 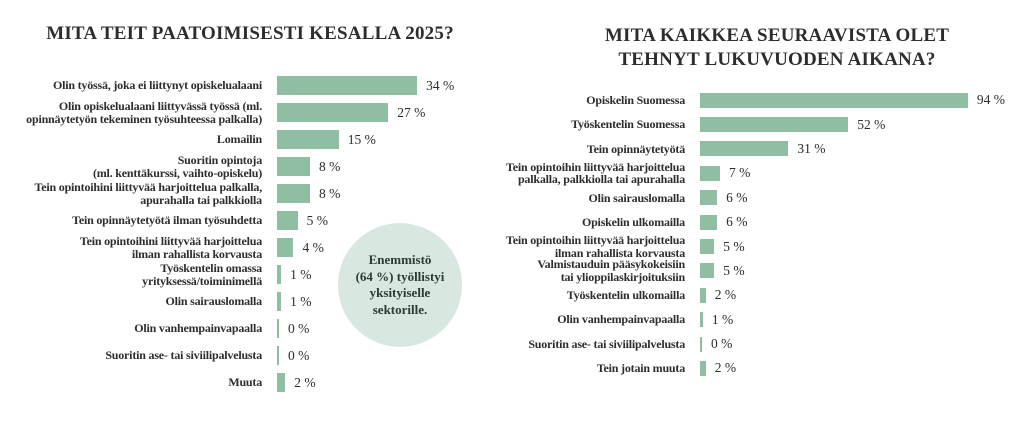 What do you see at coordinates (722, 344) in the screenshot?
I see `value-label: 0 %` at bounding box center [722, 344].